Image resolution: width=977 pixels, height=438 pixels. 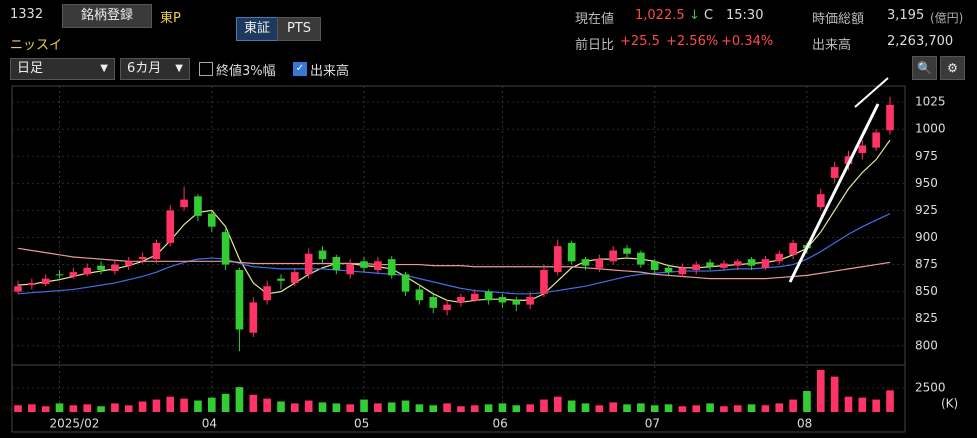 I want to click on x-tick-label: 07, so click(x=652, y=424).